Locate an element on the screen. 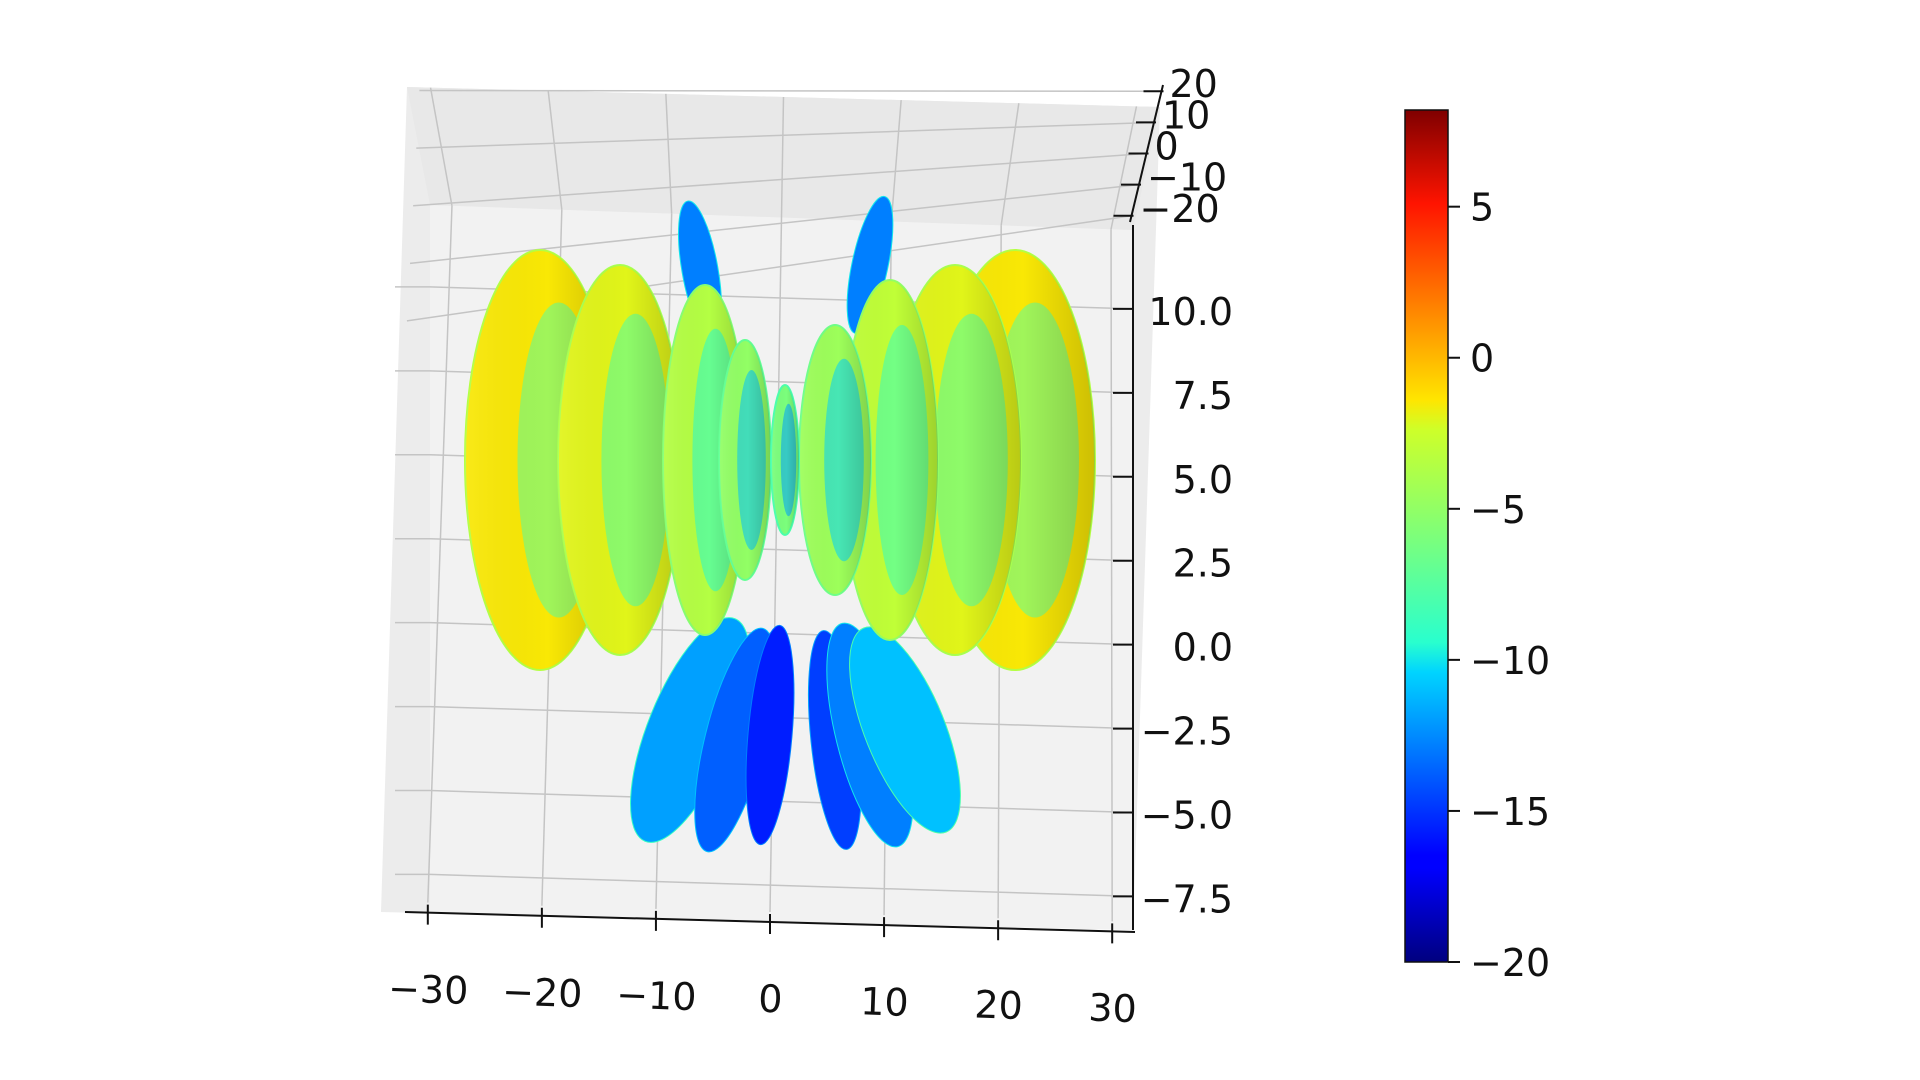  floor-pane is located at coordinates (783, 158).